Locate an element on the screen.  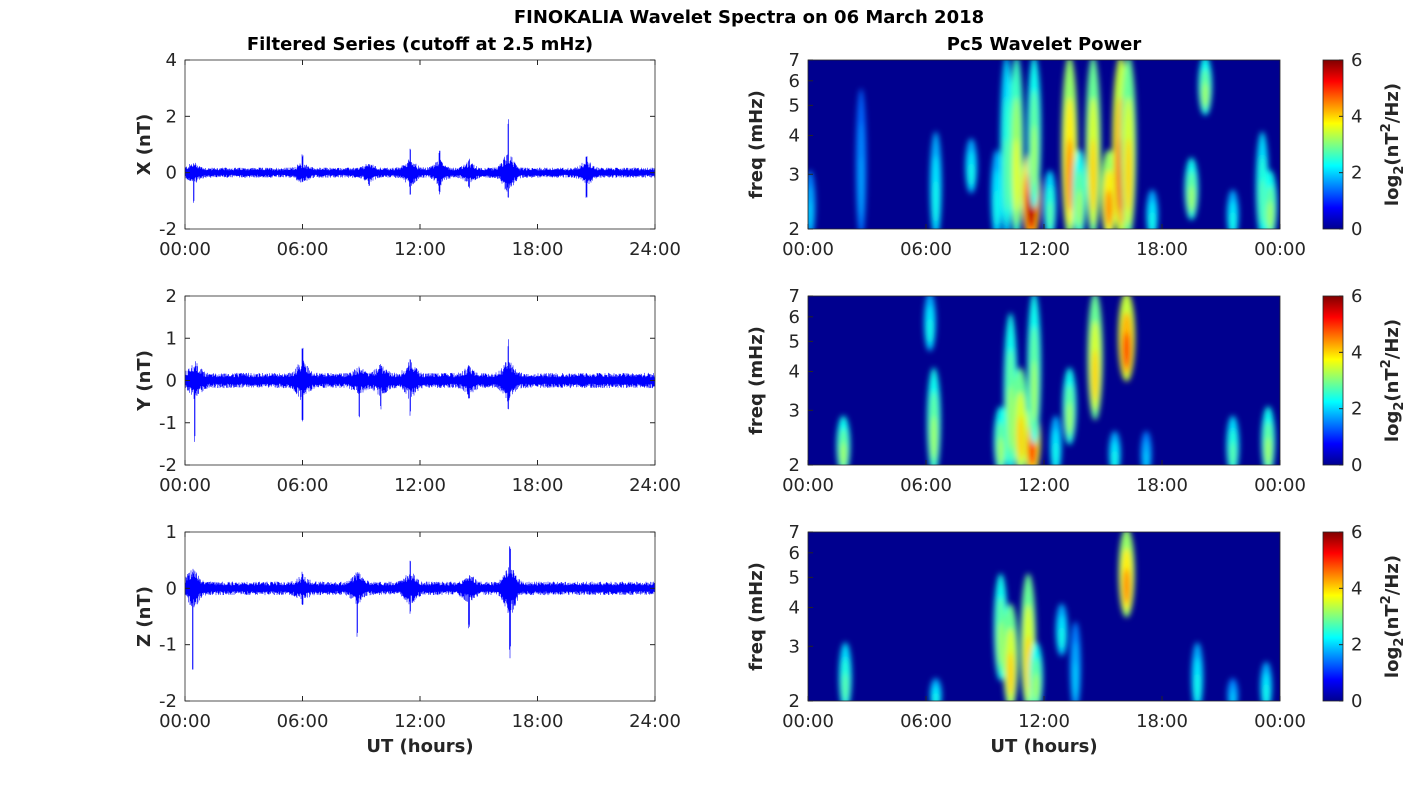
y-tick-label: 1 is located at coordinates (171, 532).